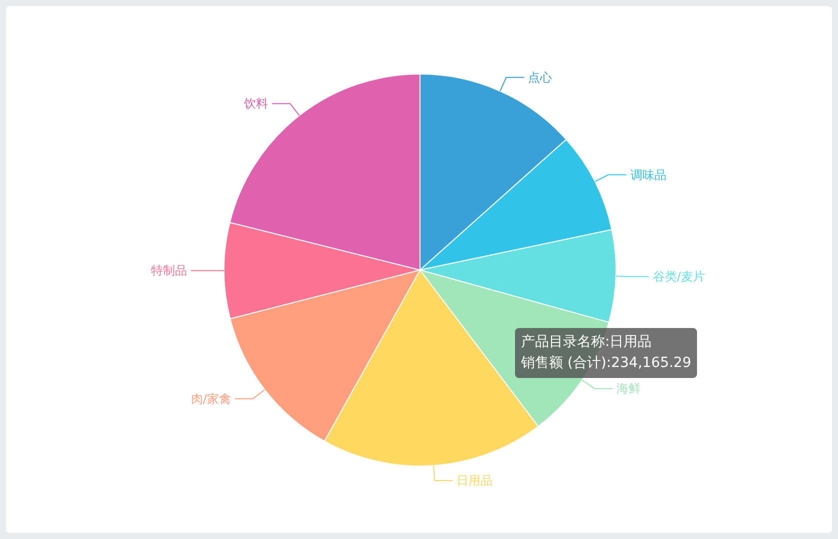 Image resolution: width=838 pixels, height=539 pixels. What do you see at coordinates (587, 342) in the screenshot?
I see `text: 产品目录名称:日用品` at bounding box center [587, 342].